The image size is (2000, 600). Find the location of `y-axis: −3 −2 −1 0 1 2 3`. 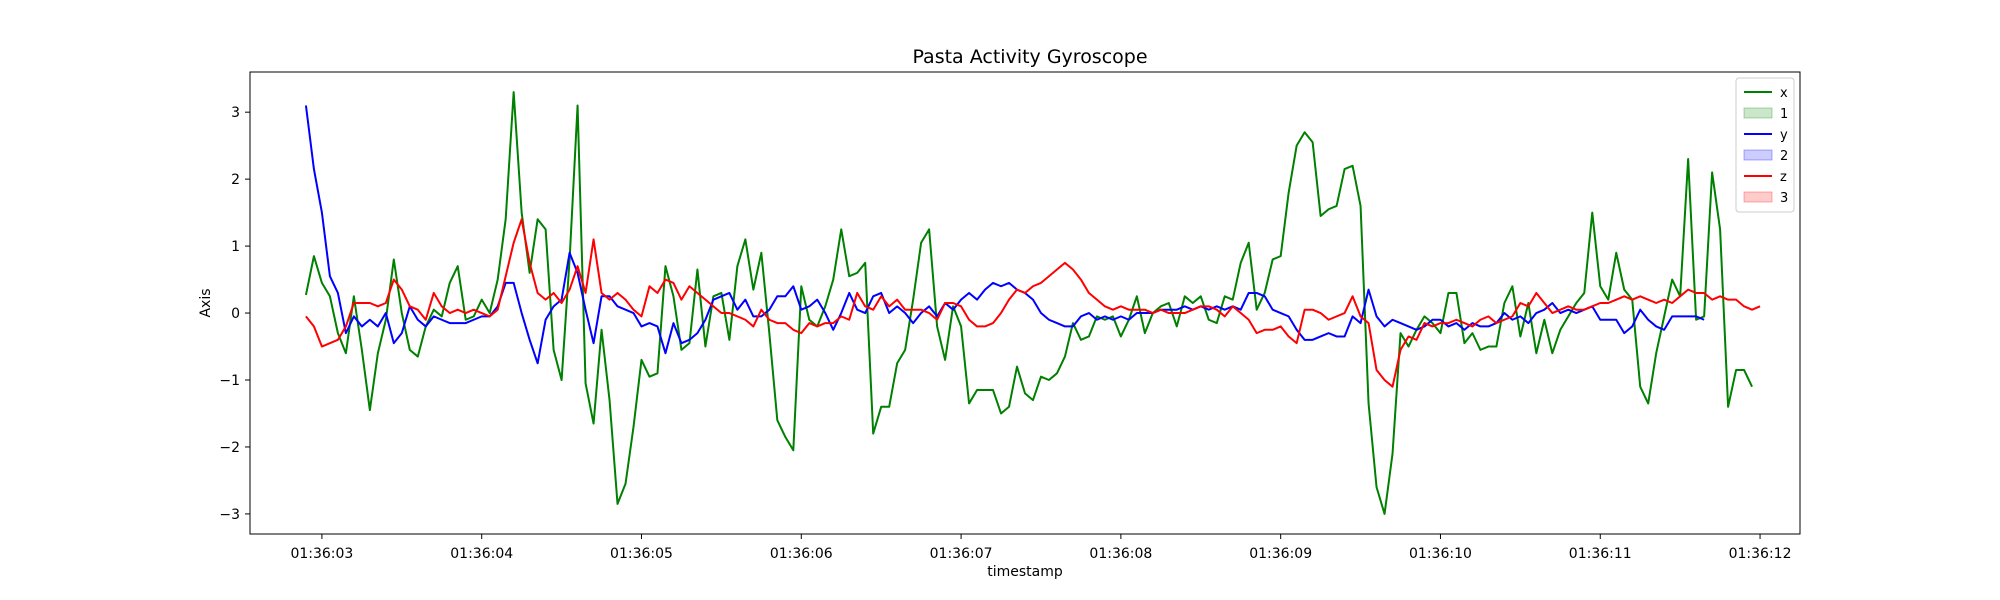

y-axis: −3 −2 −1 0 1 2 3 is located at coordinates (234, 314).